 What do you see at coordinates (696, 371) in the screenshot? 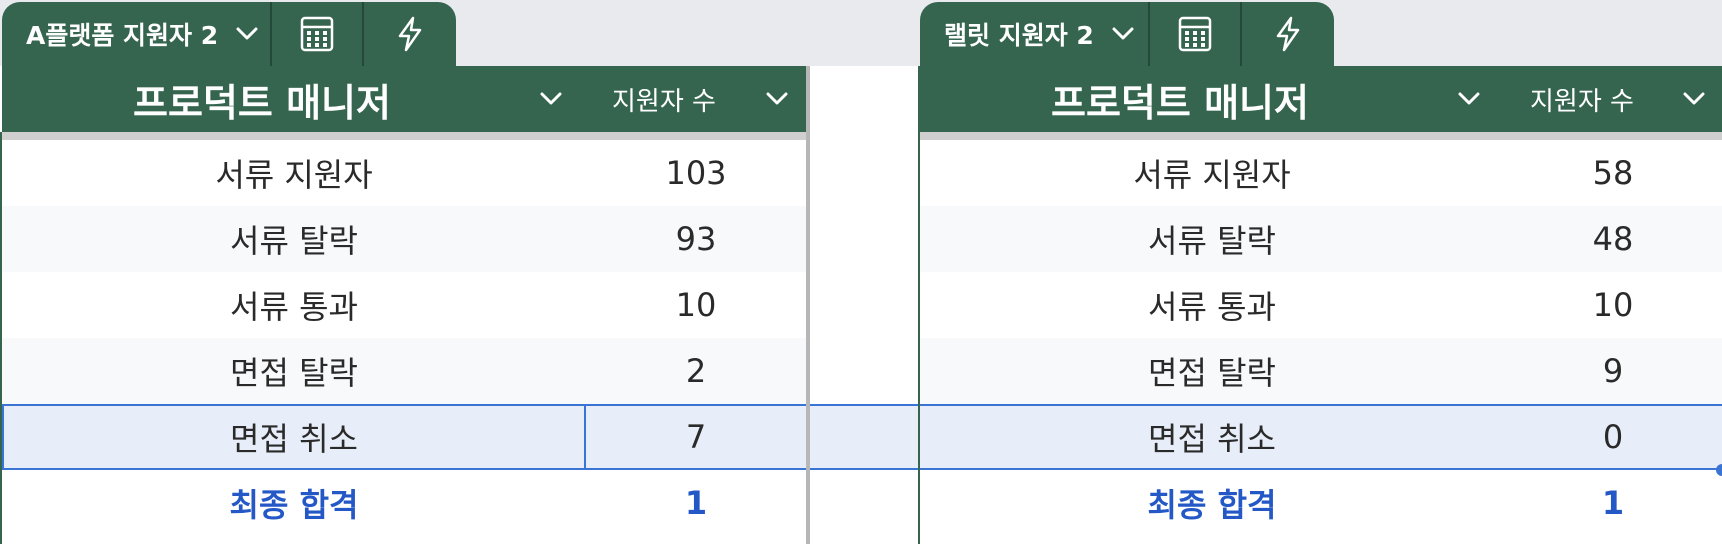
I see `row-value: 2` at bounding box center [696, 371].